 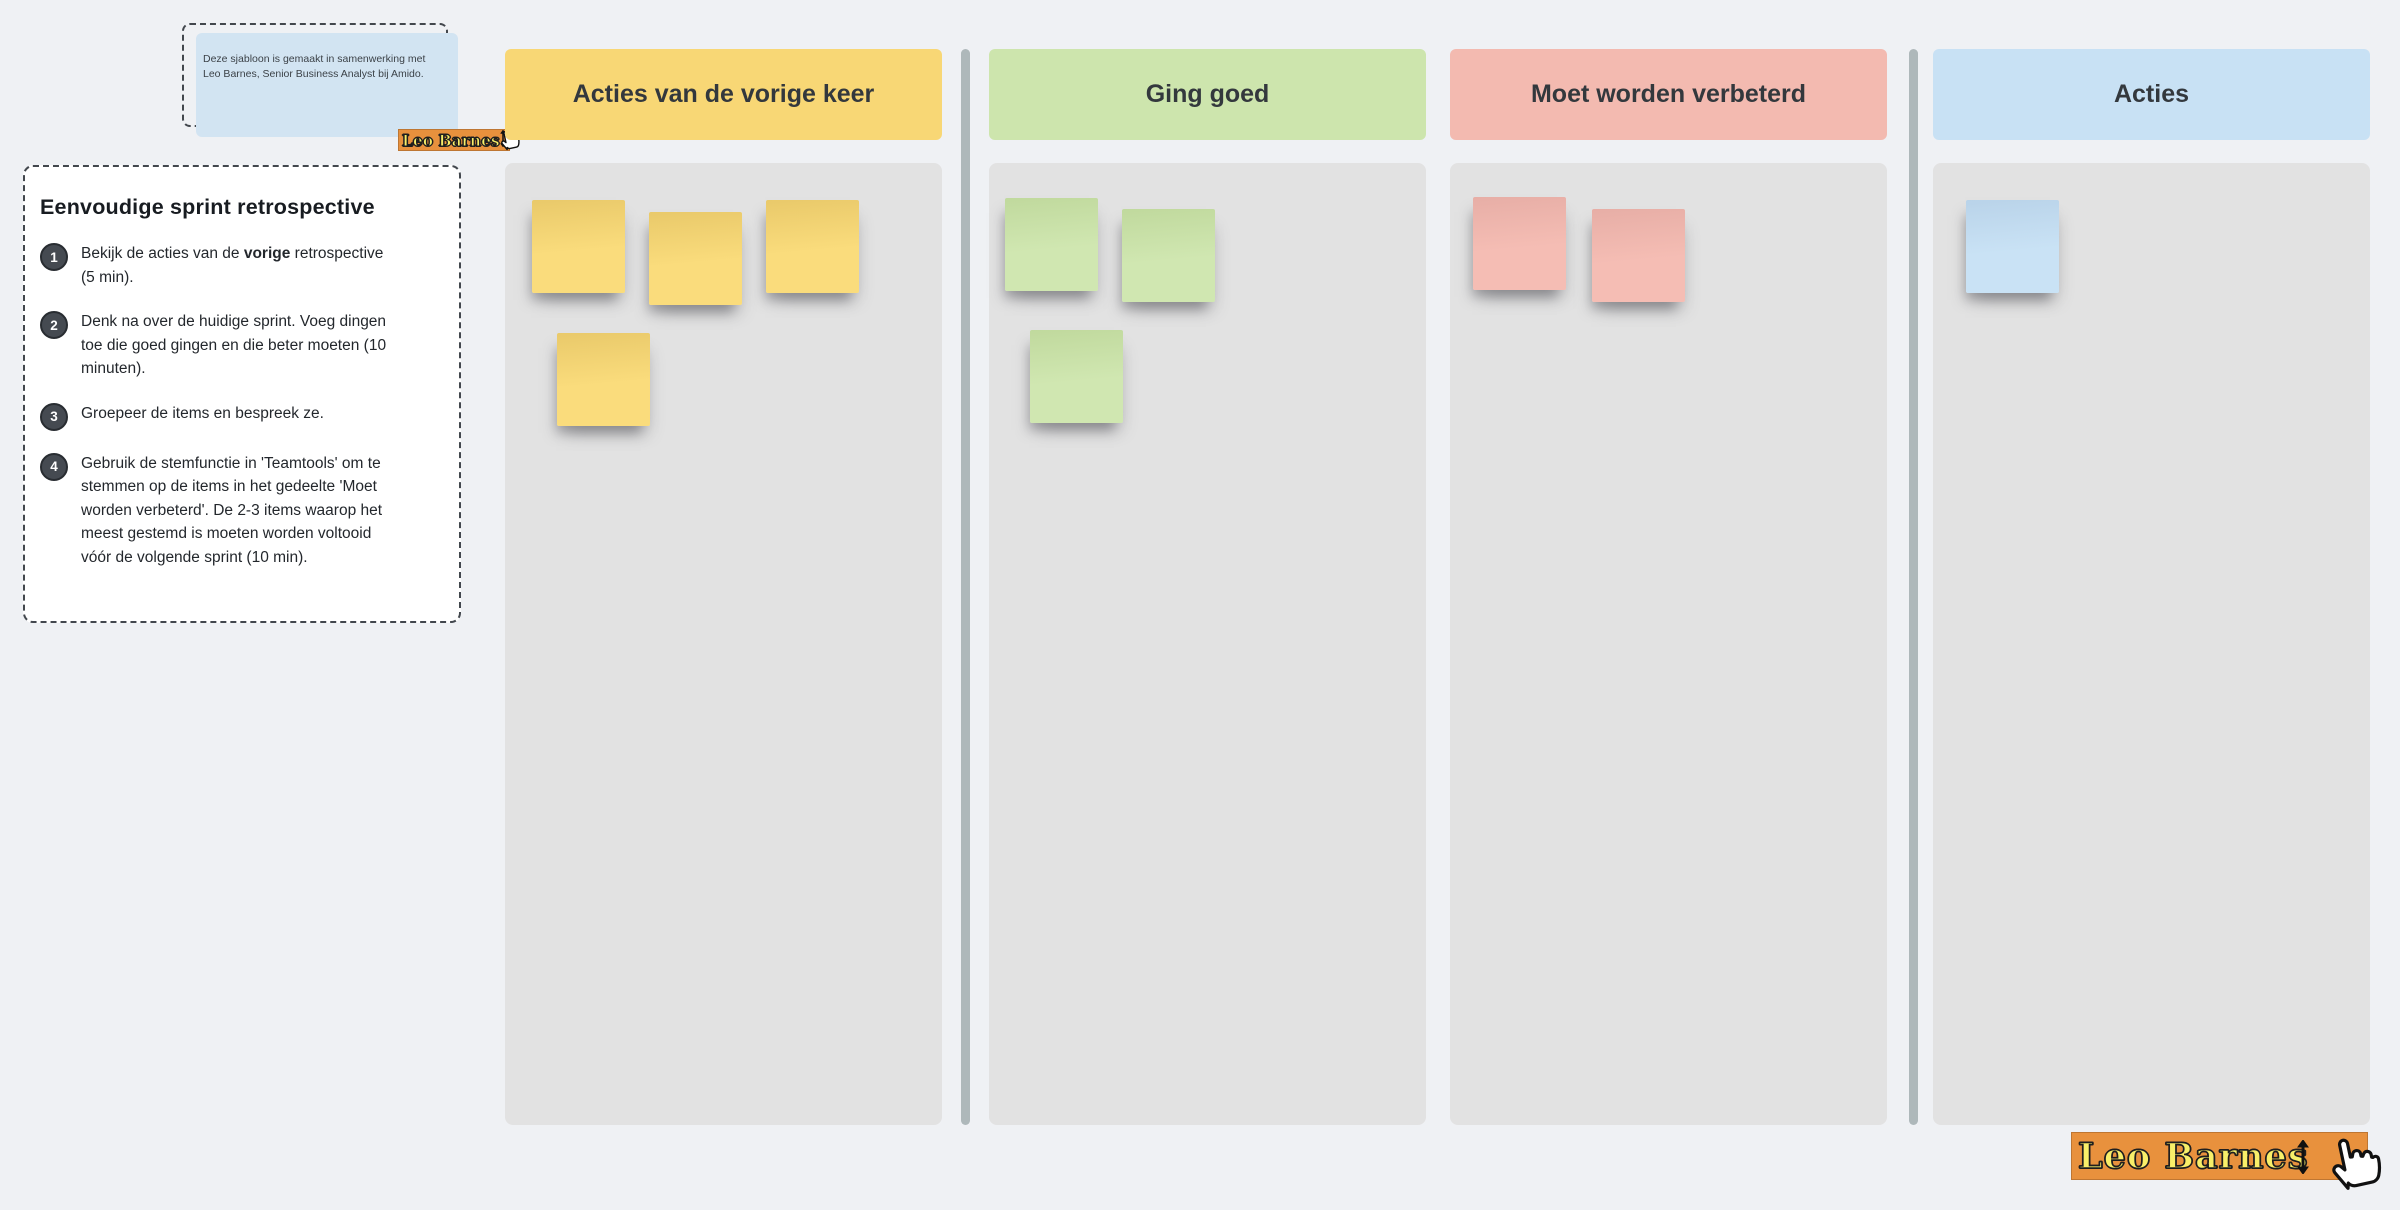 What do you see at coordinates (54, 416) in the screenshot?
I see `step-number-badge: 3` at bounding box center [54, 416].